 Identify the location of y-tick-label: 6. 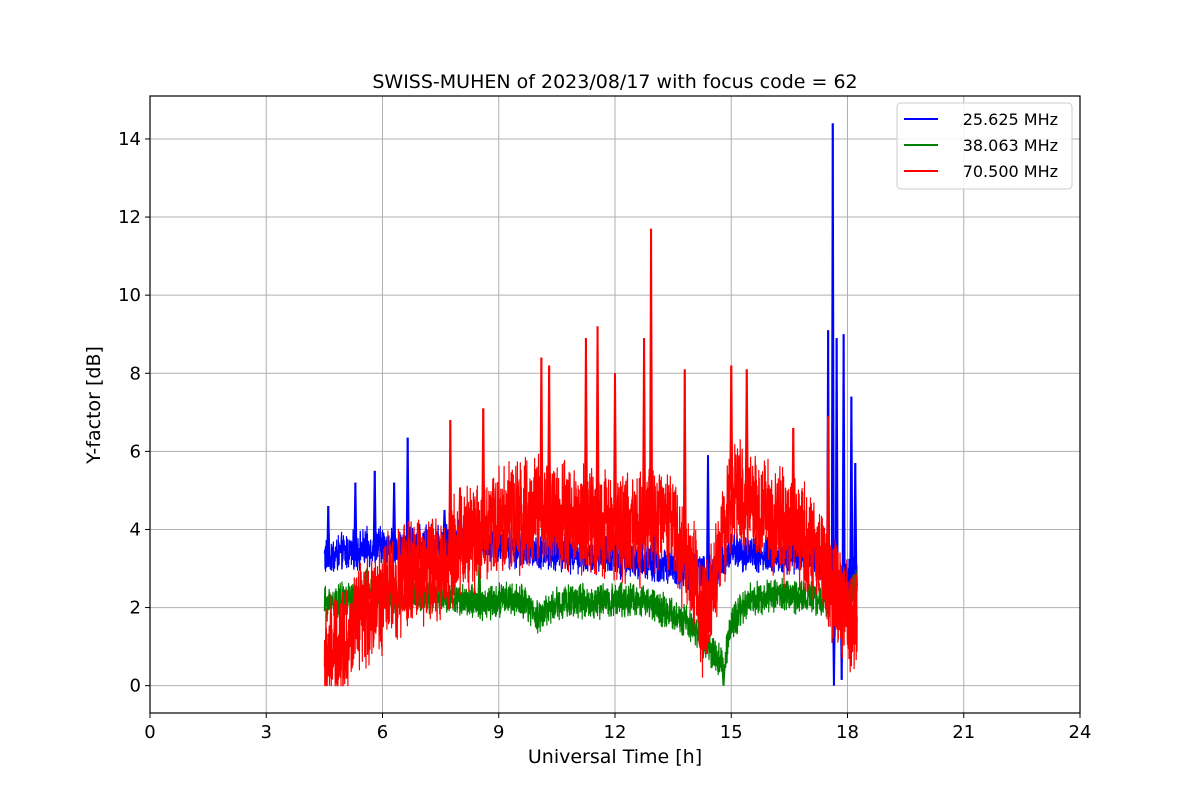
(135, 451).